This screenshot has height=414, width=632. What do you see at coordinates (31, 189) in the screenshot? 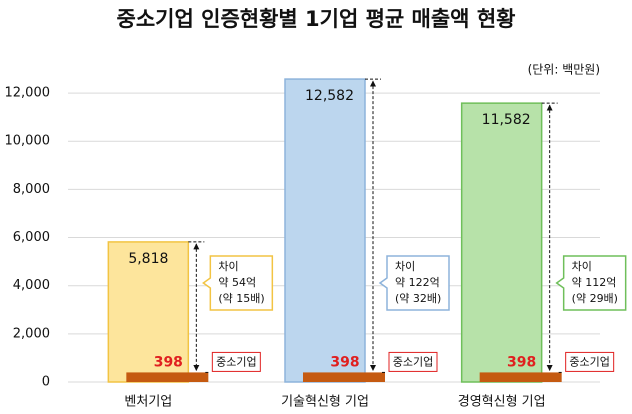
I see `y-tick-label: 8,000` at bounding box center [31, 189].